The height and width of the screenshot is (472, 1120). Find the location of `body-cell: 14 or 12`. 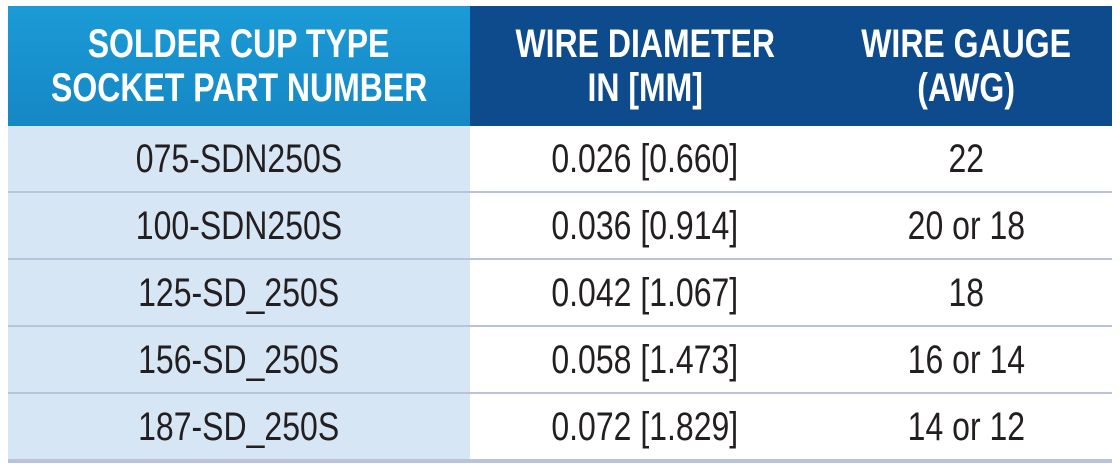

body-cell: 14 or 12 is located at coordinates (966, 427).